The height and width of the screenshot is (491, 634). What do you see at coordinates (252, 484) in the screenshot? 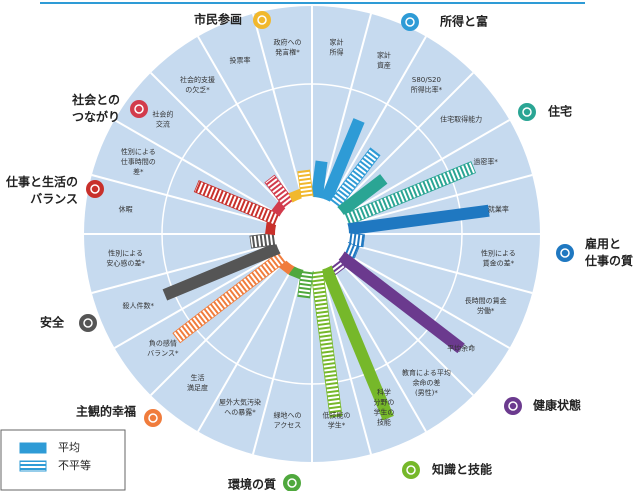
I see `group-name: 環境の質` at bounding box center [252, 484].